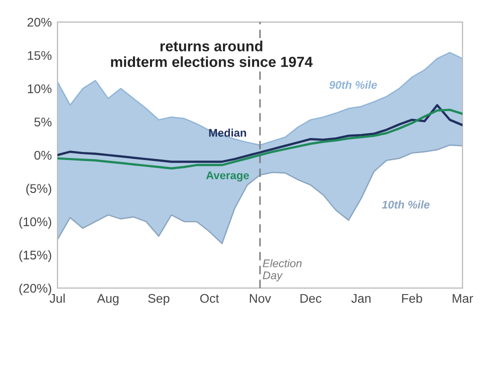 Image resolution: width=500 pixels, height=367 pixels. I want to click on series-label: 90th %ile, so click(353, 84).